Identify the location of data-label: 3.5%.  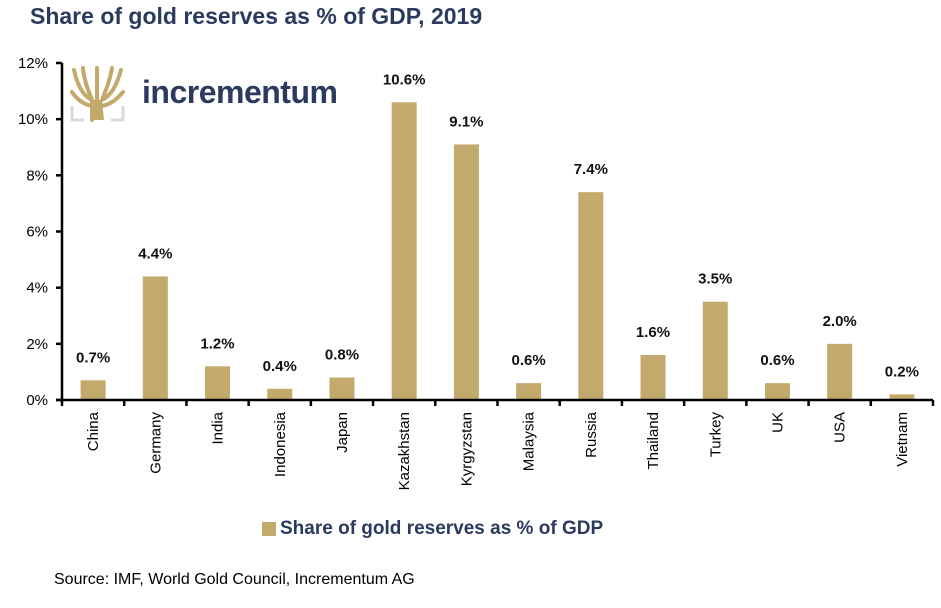
(715, 279).